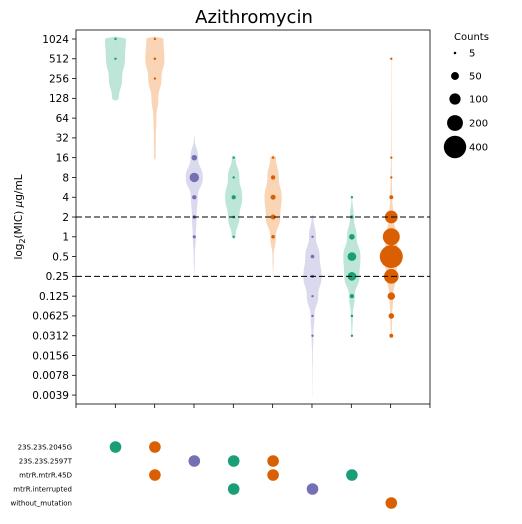  I want to click on y-axis-label: log2(MIC) μg/mL, so click(20, 216).